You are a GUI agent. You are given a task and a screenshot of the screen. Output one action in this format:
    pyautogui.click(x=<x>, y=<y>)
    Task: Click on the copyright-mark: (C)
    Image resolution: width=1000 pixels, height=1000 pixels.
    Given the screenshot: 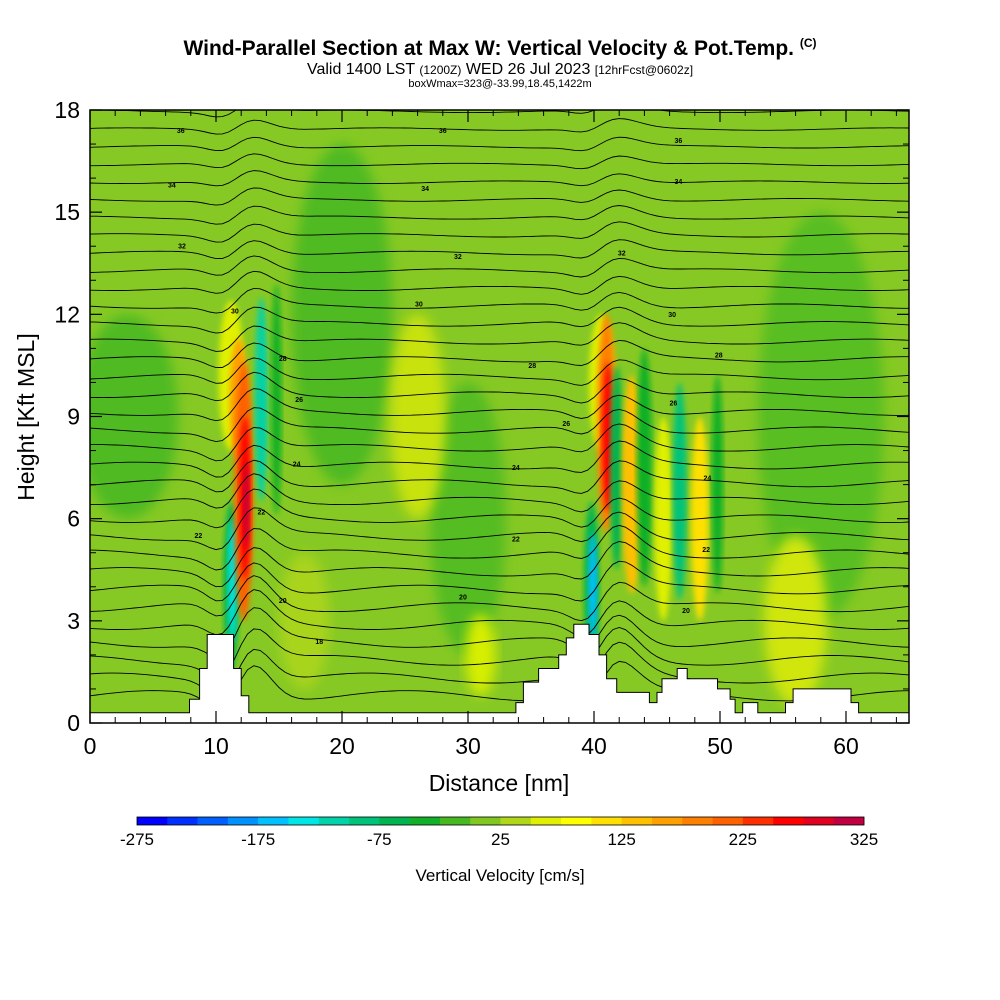 What is the action you would take?
    pyautogui.click(x=808, y=43)
    